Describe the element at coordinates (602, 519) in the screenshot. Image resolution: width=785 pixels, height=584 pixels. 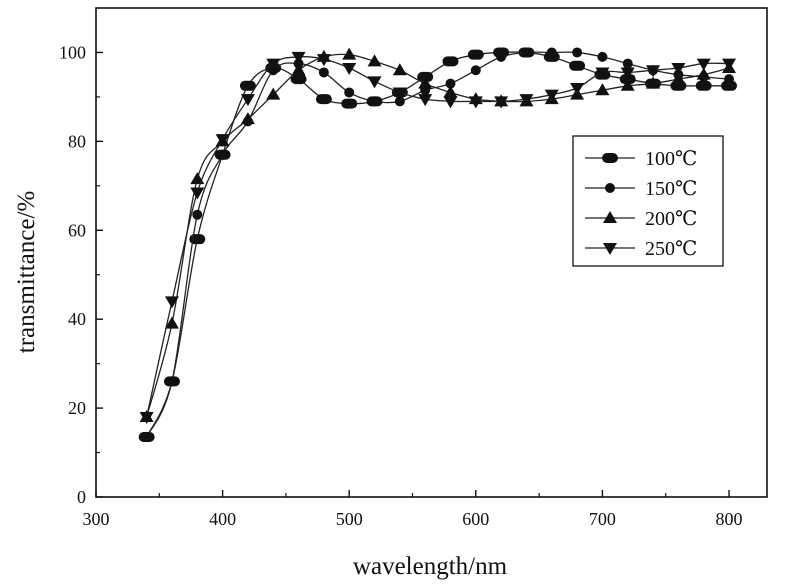
I see `x-tick-label-700: 700` at that location.